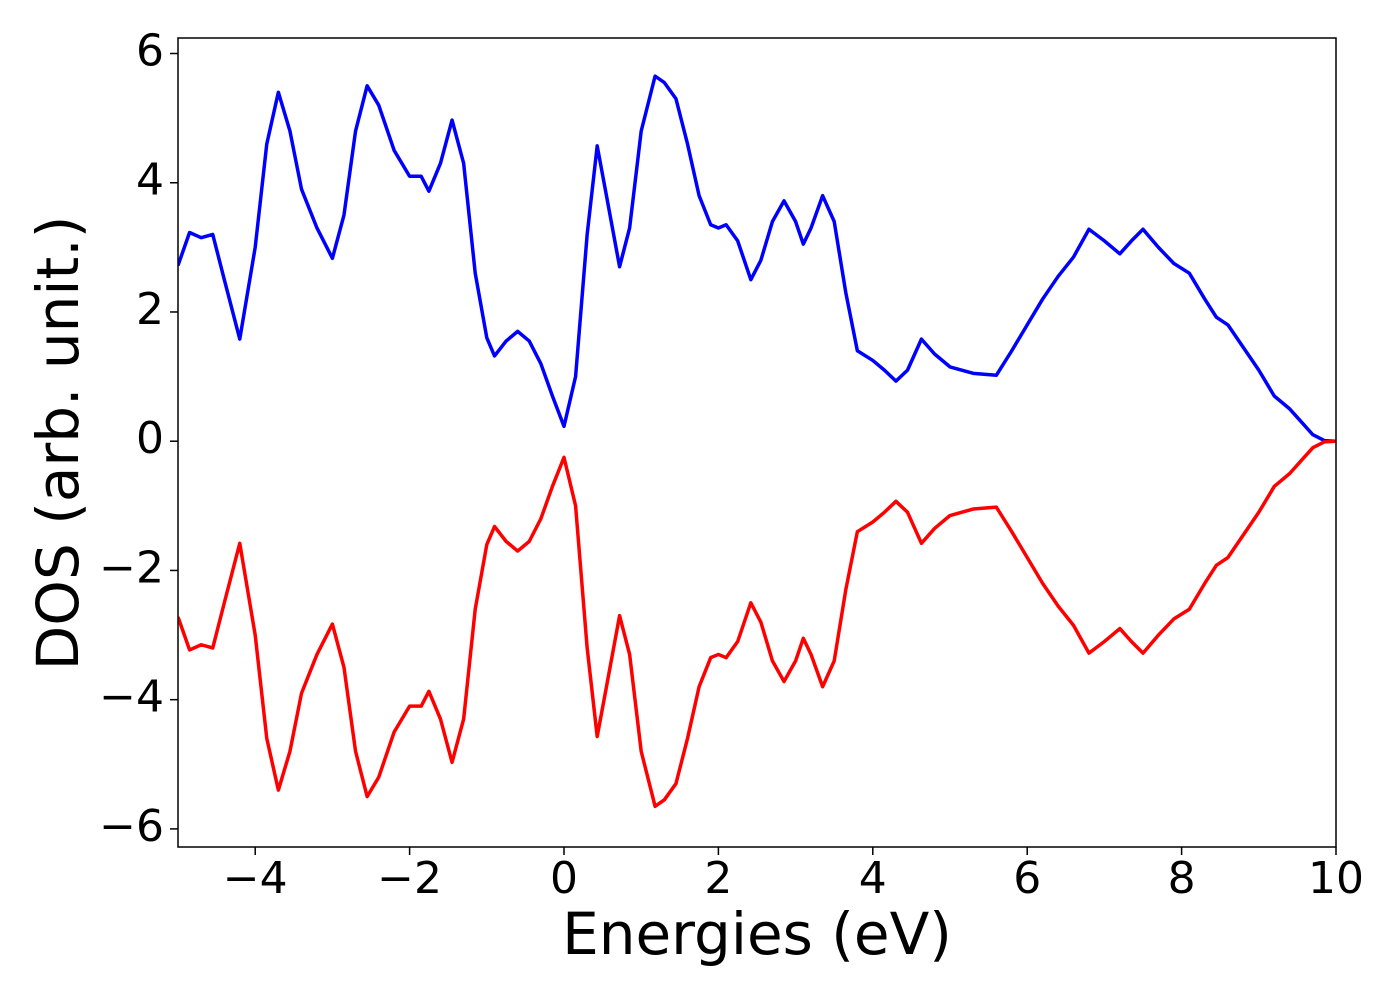 This screenshot has width=1400, height=1000. What do you see at coordinates (150, 309) in the screenshot?
I see `y-tick-label: 2` at bounding box center [150, 309].